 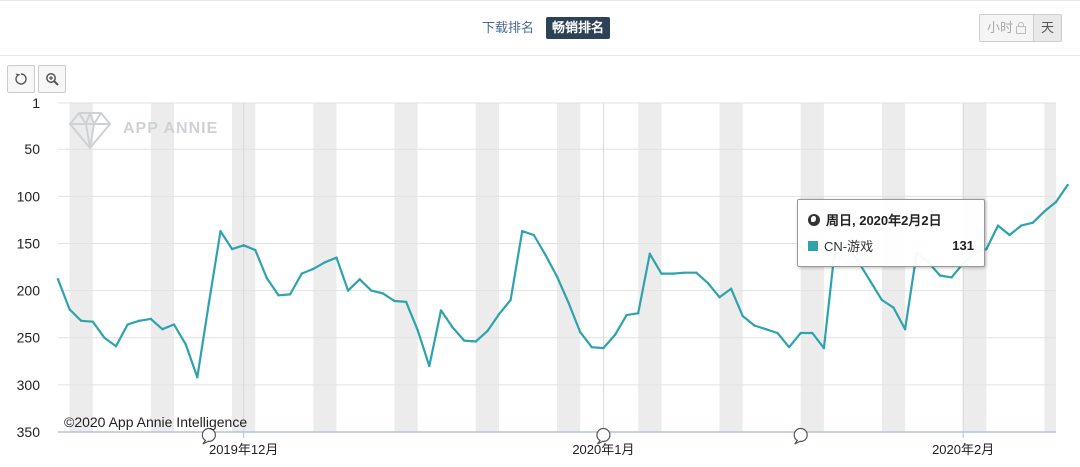 I want to click on tab-downloads-rank: 下载排名, so click(x=508, y=27).